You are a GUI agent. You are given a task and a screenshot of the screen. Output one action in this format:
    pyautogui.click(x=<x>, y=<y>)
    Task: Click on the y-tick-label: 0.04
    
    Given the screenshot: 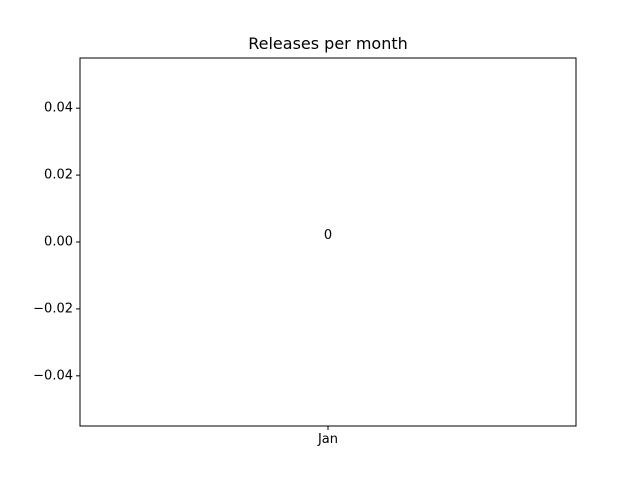 What is the action you would take?
    pyautogui.click(x=58, y=108)
    